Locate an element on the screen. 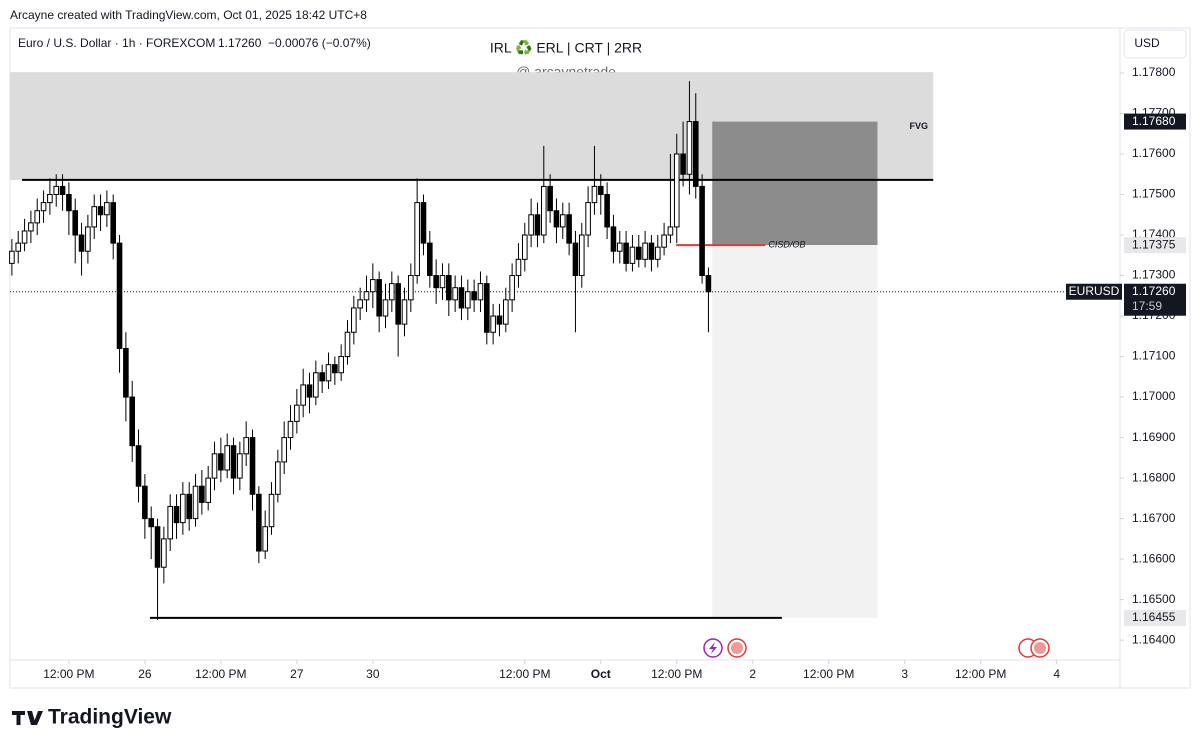 The width and height of the screenshot is (1200, 748). y-tick-label: 1.17600 is located at coordinates (1154, 153).